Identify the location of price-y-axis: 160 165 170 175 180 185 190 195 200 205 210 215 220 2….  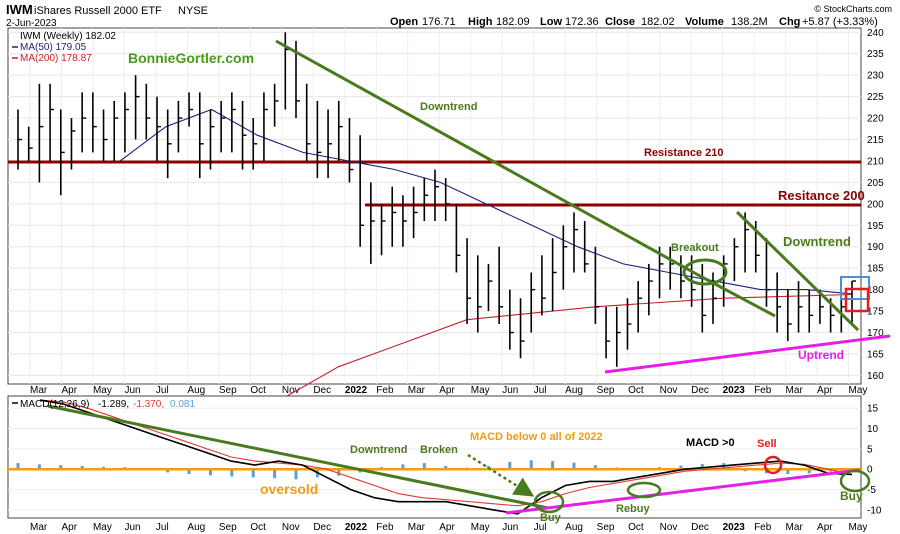
(875, 205).